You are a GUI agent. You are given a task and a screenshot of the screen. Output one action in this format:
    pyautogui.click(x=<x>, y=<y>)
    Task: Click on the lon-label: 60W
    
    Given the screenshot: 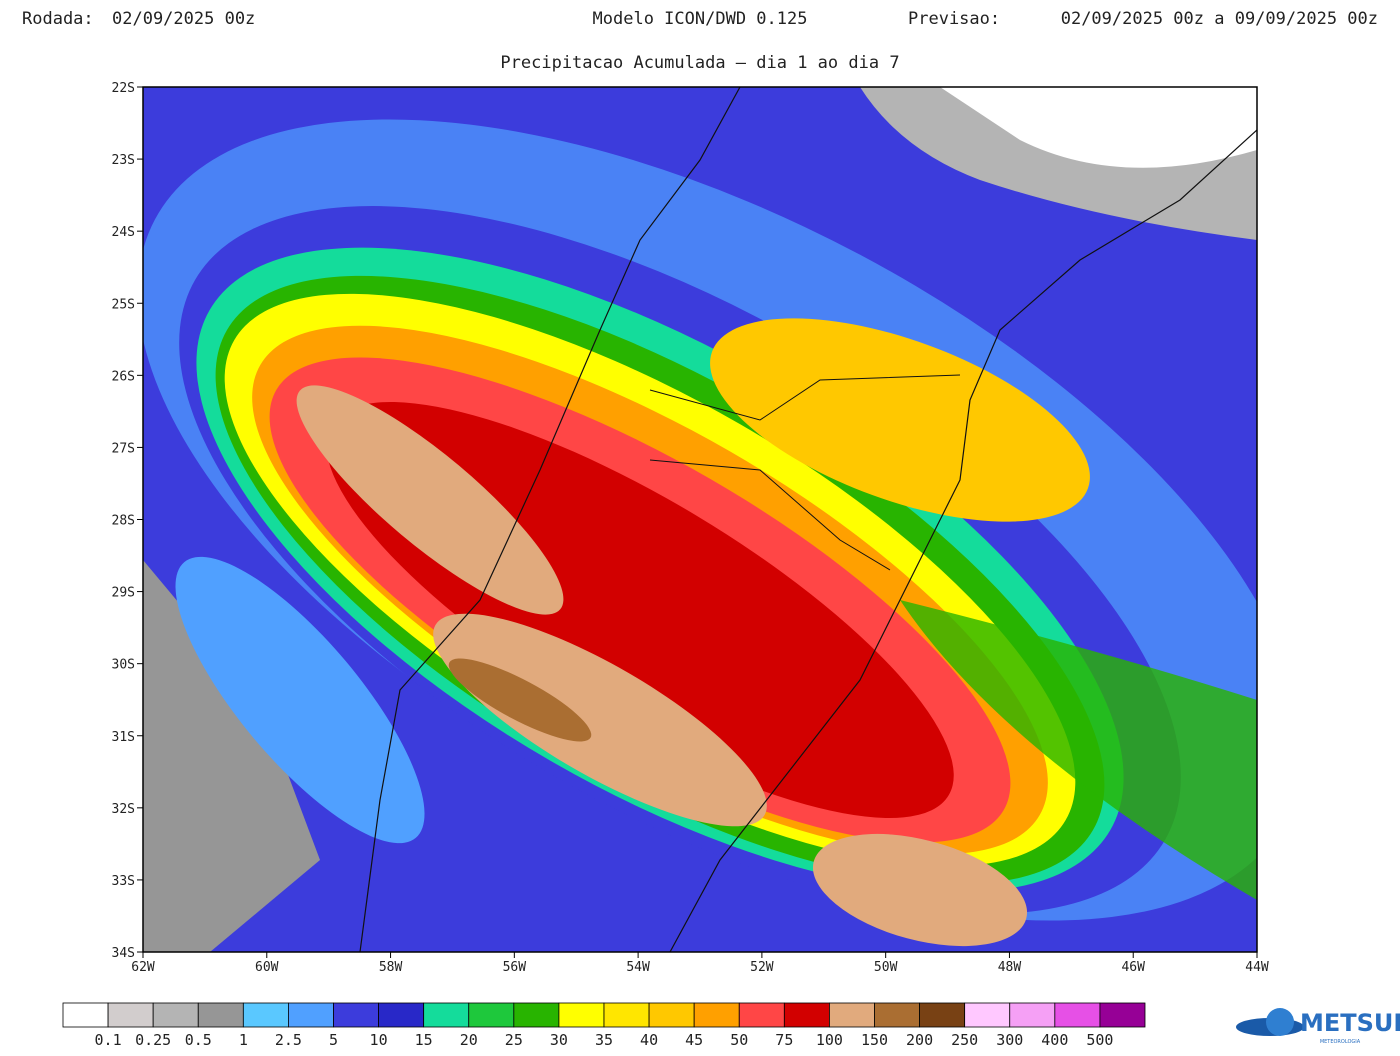 What is the action you would take?
    pyautogui.click(x=267, y=967)
    